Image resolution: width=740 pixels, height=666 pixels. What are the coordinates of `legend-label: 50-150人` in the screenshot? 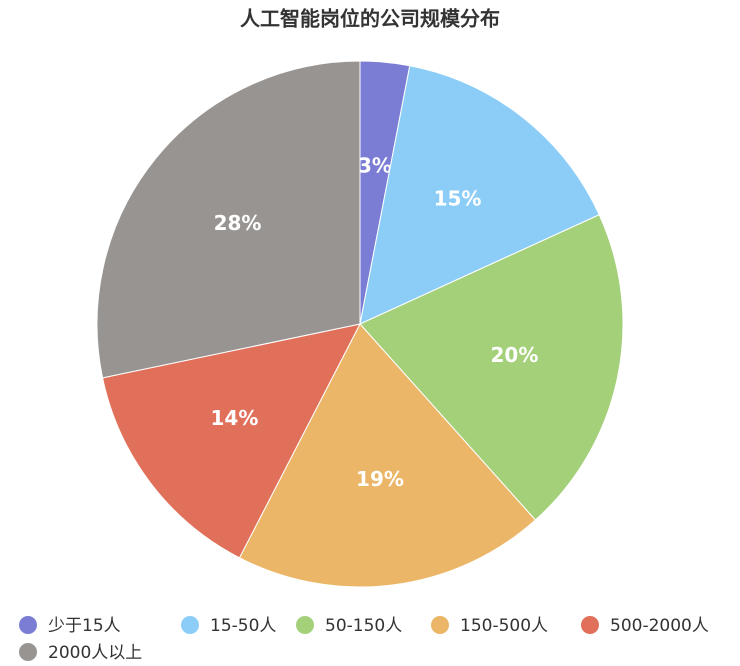 It's located at (363, 626).